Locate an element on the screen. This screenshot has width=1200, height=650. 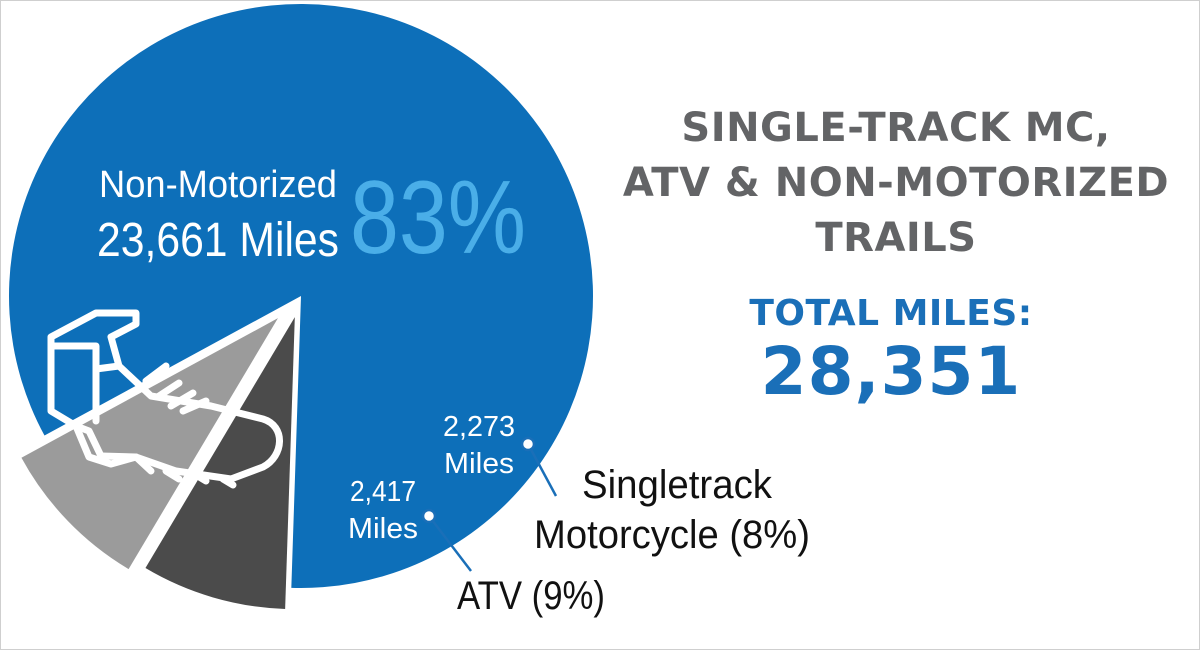
motorcycle-slice is located at coordinates (220, 463).